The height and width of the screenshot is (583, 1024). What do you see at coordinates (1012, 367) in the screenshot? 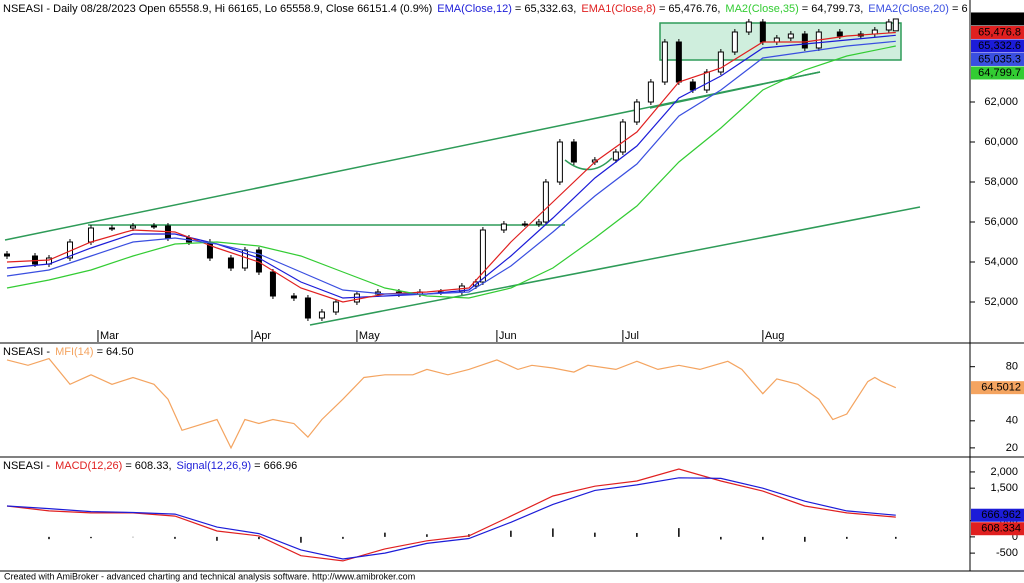
I see `y-tick-label: 80` at bounding box center [1012, 367].